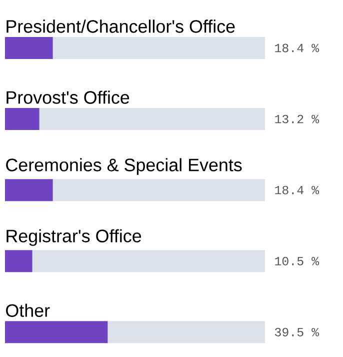  What do you see at coordinates (297, 261) in the screenshot?
I see `data-label: 10.5 %` at bounding box center [297, 261].